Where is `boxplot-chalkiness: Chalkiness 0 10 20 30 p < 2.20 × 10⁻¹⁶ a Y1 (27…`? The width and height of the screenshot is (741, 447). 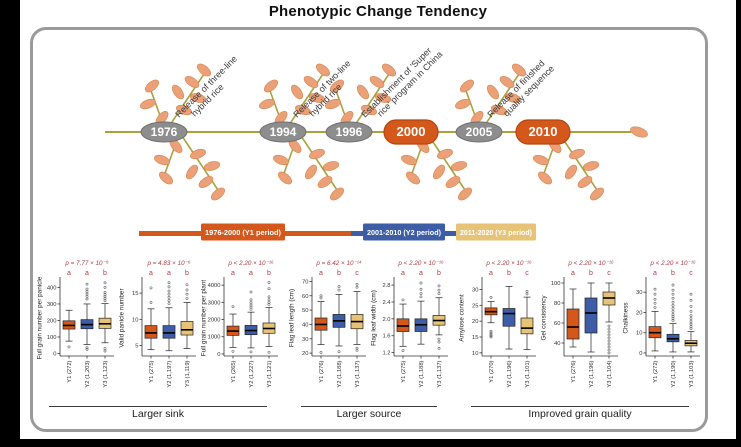 boxplot-chalkiness: Chalkiness 0 10 20 30 p < 2.20 × 10⁻¹⁶ a Y1 (27… is located at coordinates (661, 324).